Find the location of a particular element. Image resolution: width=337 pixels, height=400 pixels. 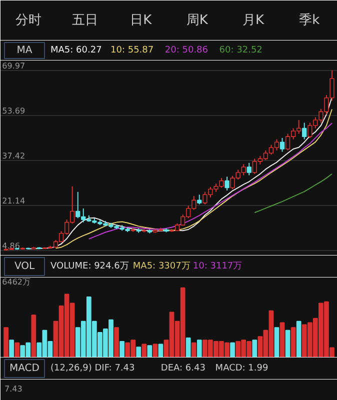

text: 6462万 is located at coordinates (16, 282).